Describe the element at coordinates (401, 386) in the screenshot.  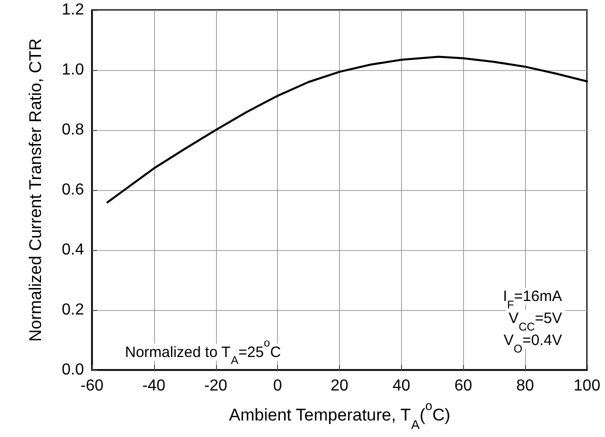
I see `x-tick-label: 40` at that location.